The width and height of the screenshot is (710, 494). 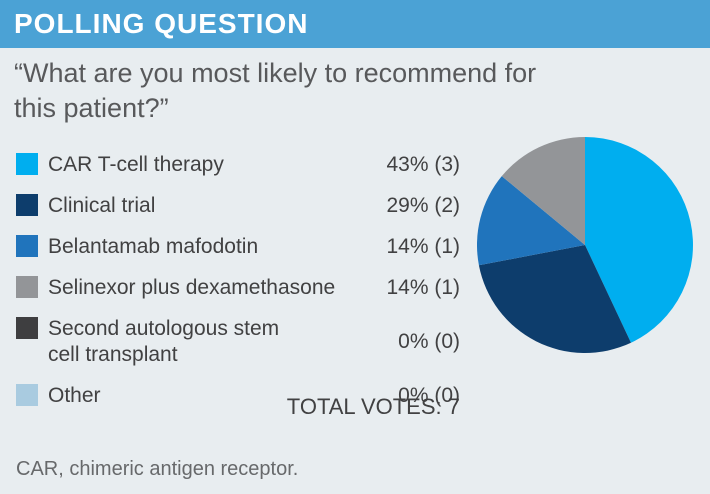 What do you see at coordinates (102, 205) in the screenshot?
I see `legend-label: Clinical trial` at bounding box center [102, 205].